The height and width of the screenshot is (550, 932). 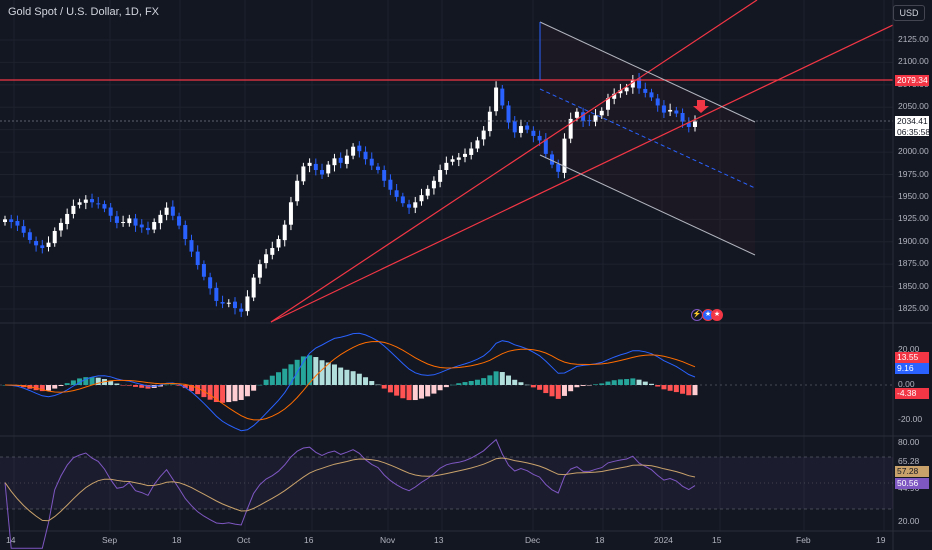 What do you see at coordinates (914, 132) in the screenshot?
I see `countdown-timer: 06:35:58` at bounding box center [914, 132].